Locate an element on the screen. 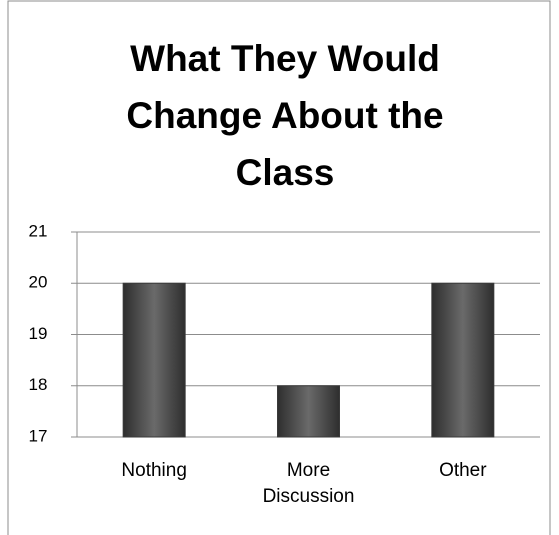 The image size is (559, 535). x-tick-label: More Discussion is located at coordinates (308, 483).